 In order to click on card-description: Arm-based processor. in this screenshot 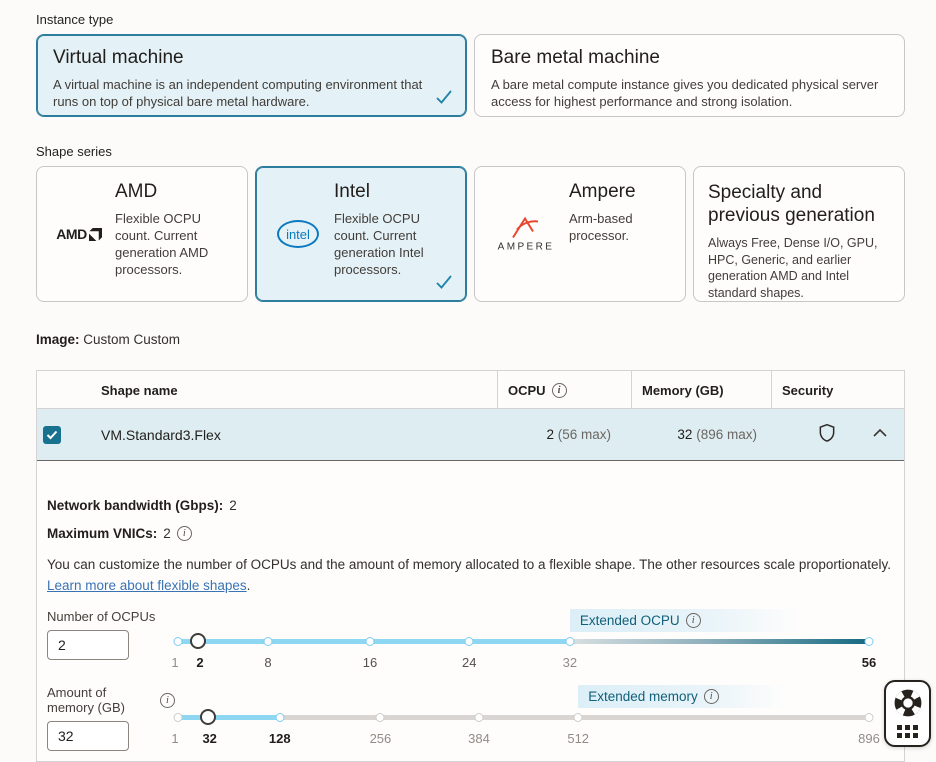, I will do `click(601, 227)`.